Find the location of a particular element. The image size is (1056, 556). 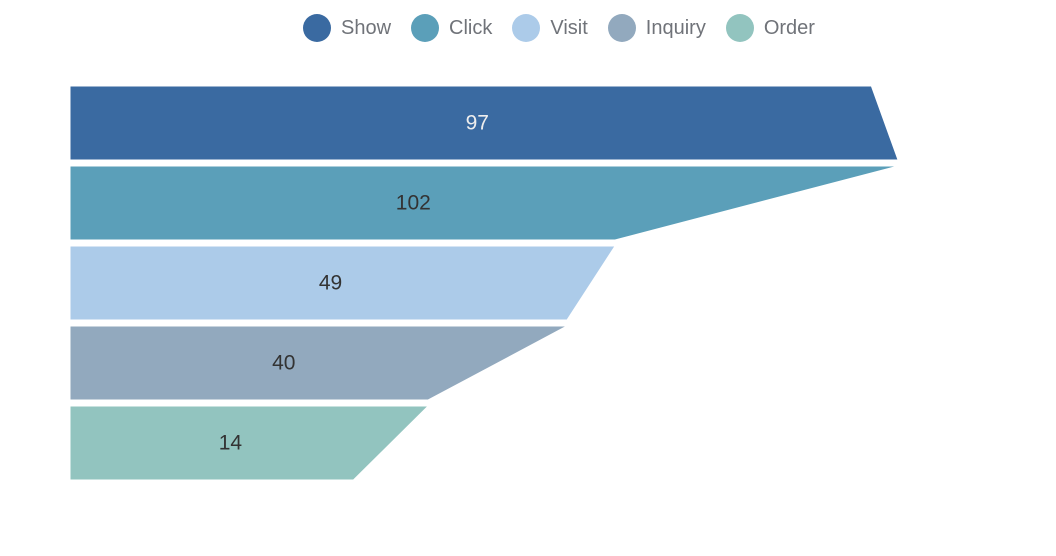

legend-item-label: Click is located at coordinates (471, 28).